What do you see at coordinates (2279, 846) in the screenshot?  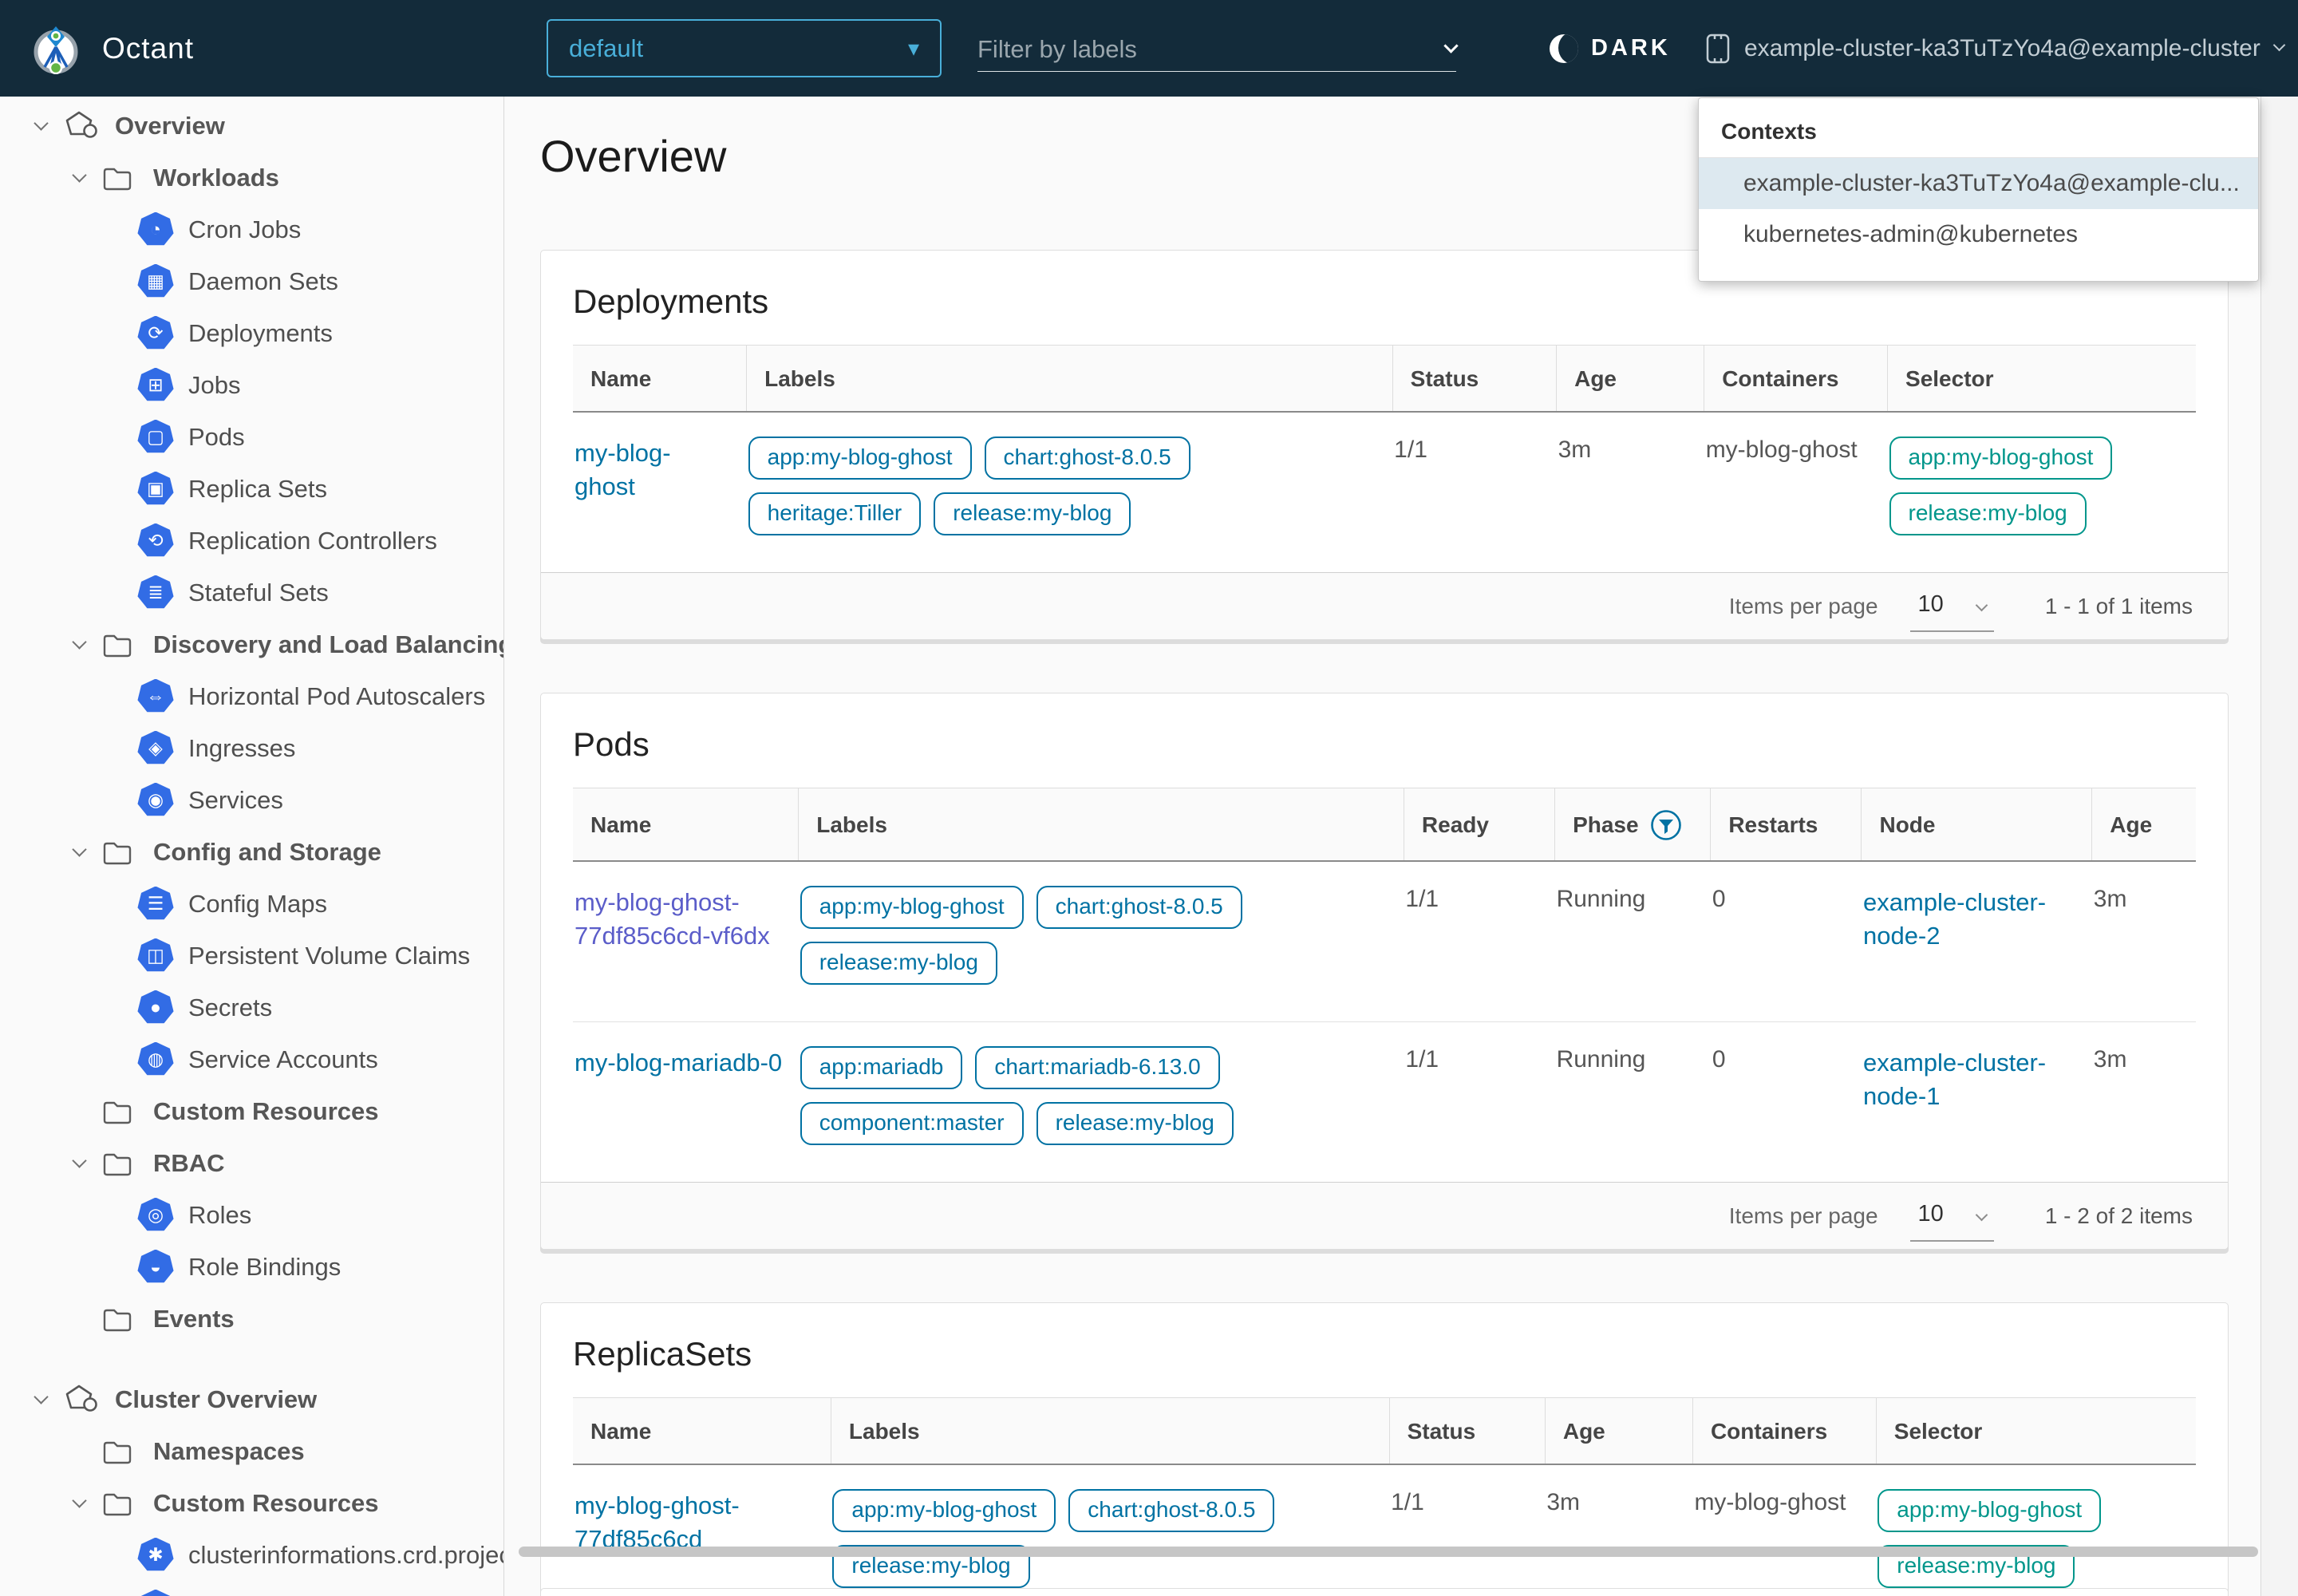 I see `vertical-scrollbar-track` at bounding box center [2279, 846].